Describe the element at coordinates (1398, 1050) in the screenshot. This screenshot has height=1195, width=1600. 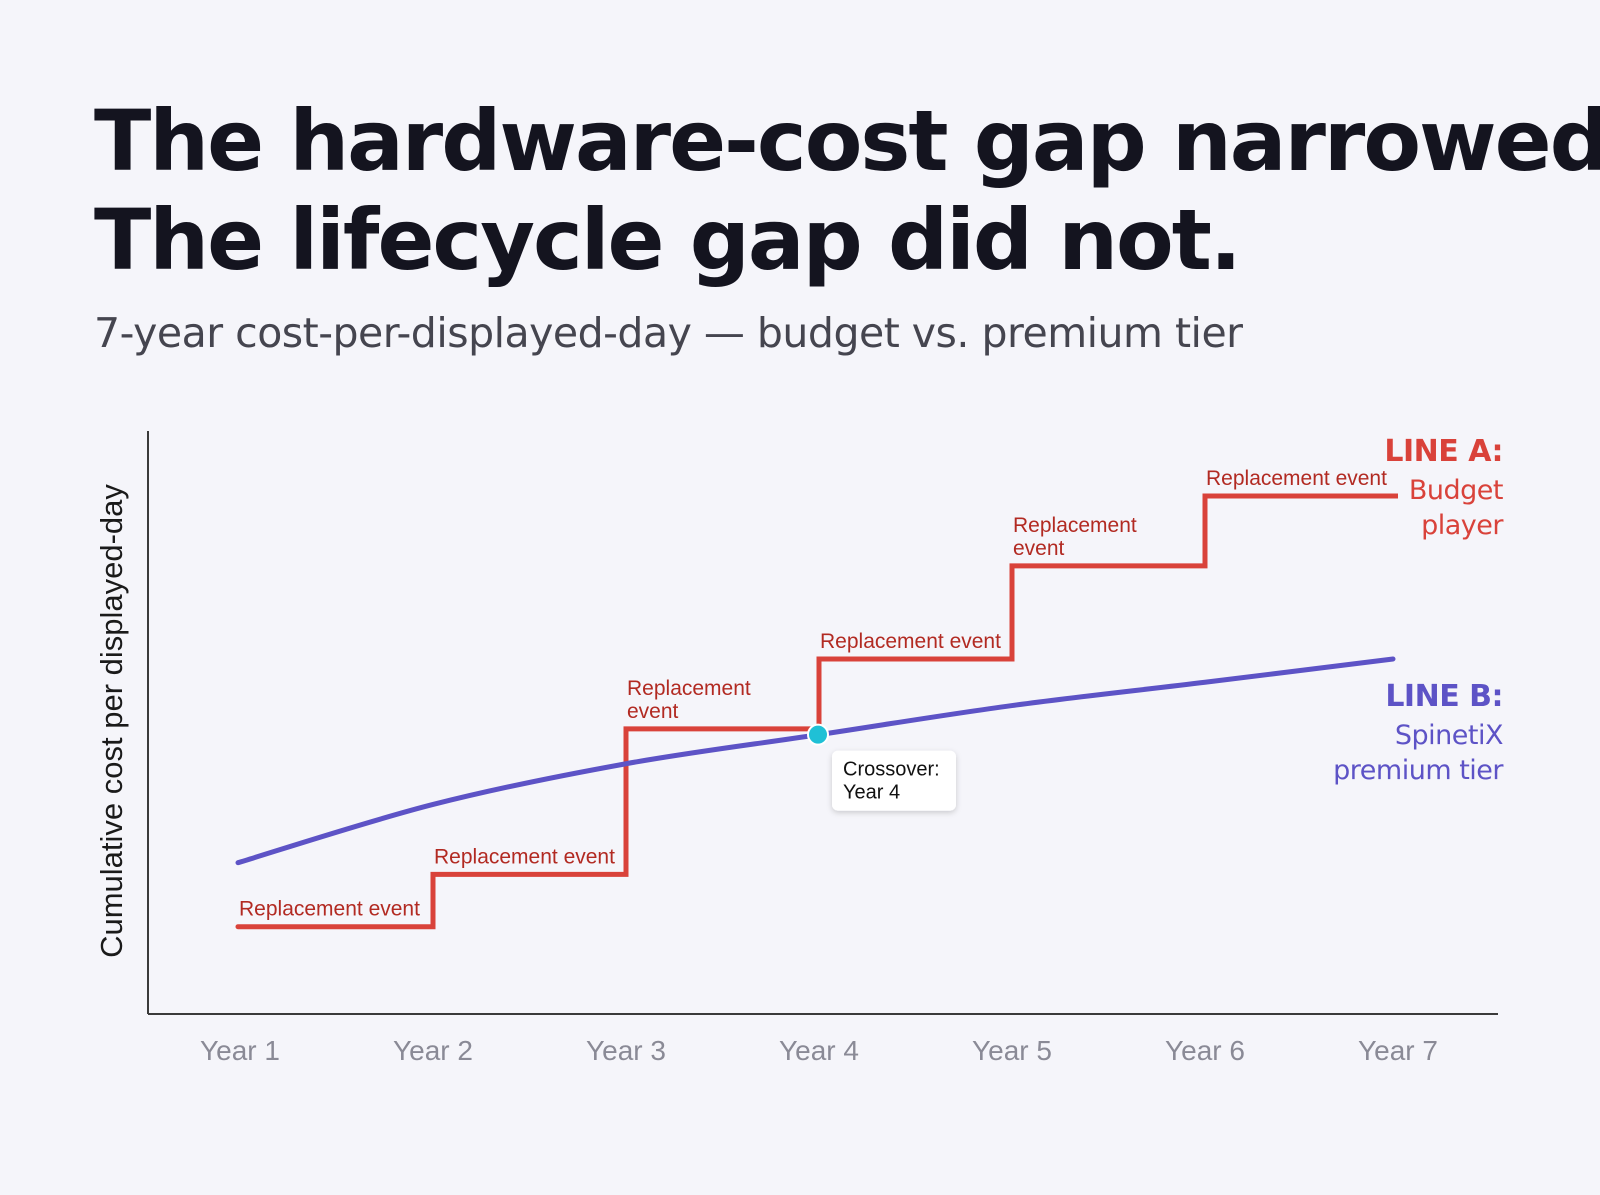
I see `x-tick-label: Year 7` at that location.